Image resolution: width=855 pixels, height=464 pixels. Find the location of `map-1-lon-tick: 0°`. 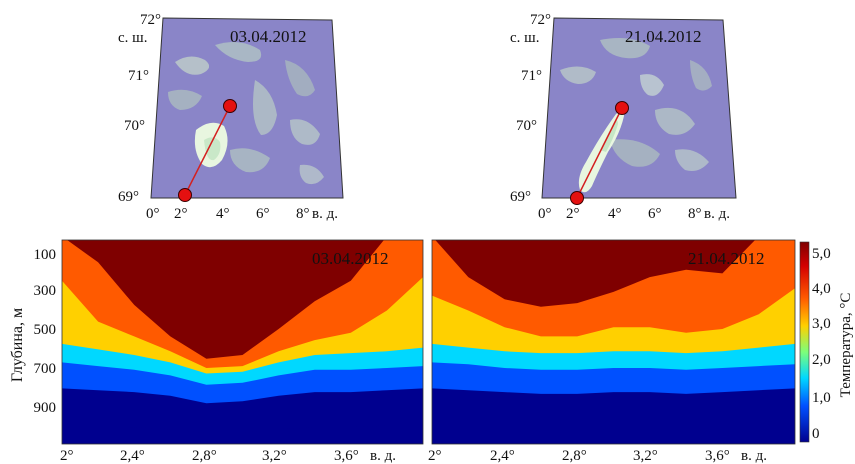

map-1-lon-tick: 0° is located at coordinates (153, 214).